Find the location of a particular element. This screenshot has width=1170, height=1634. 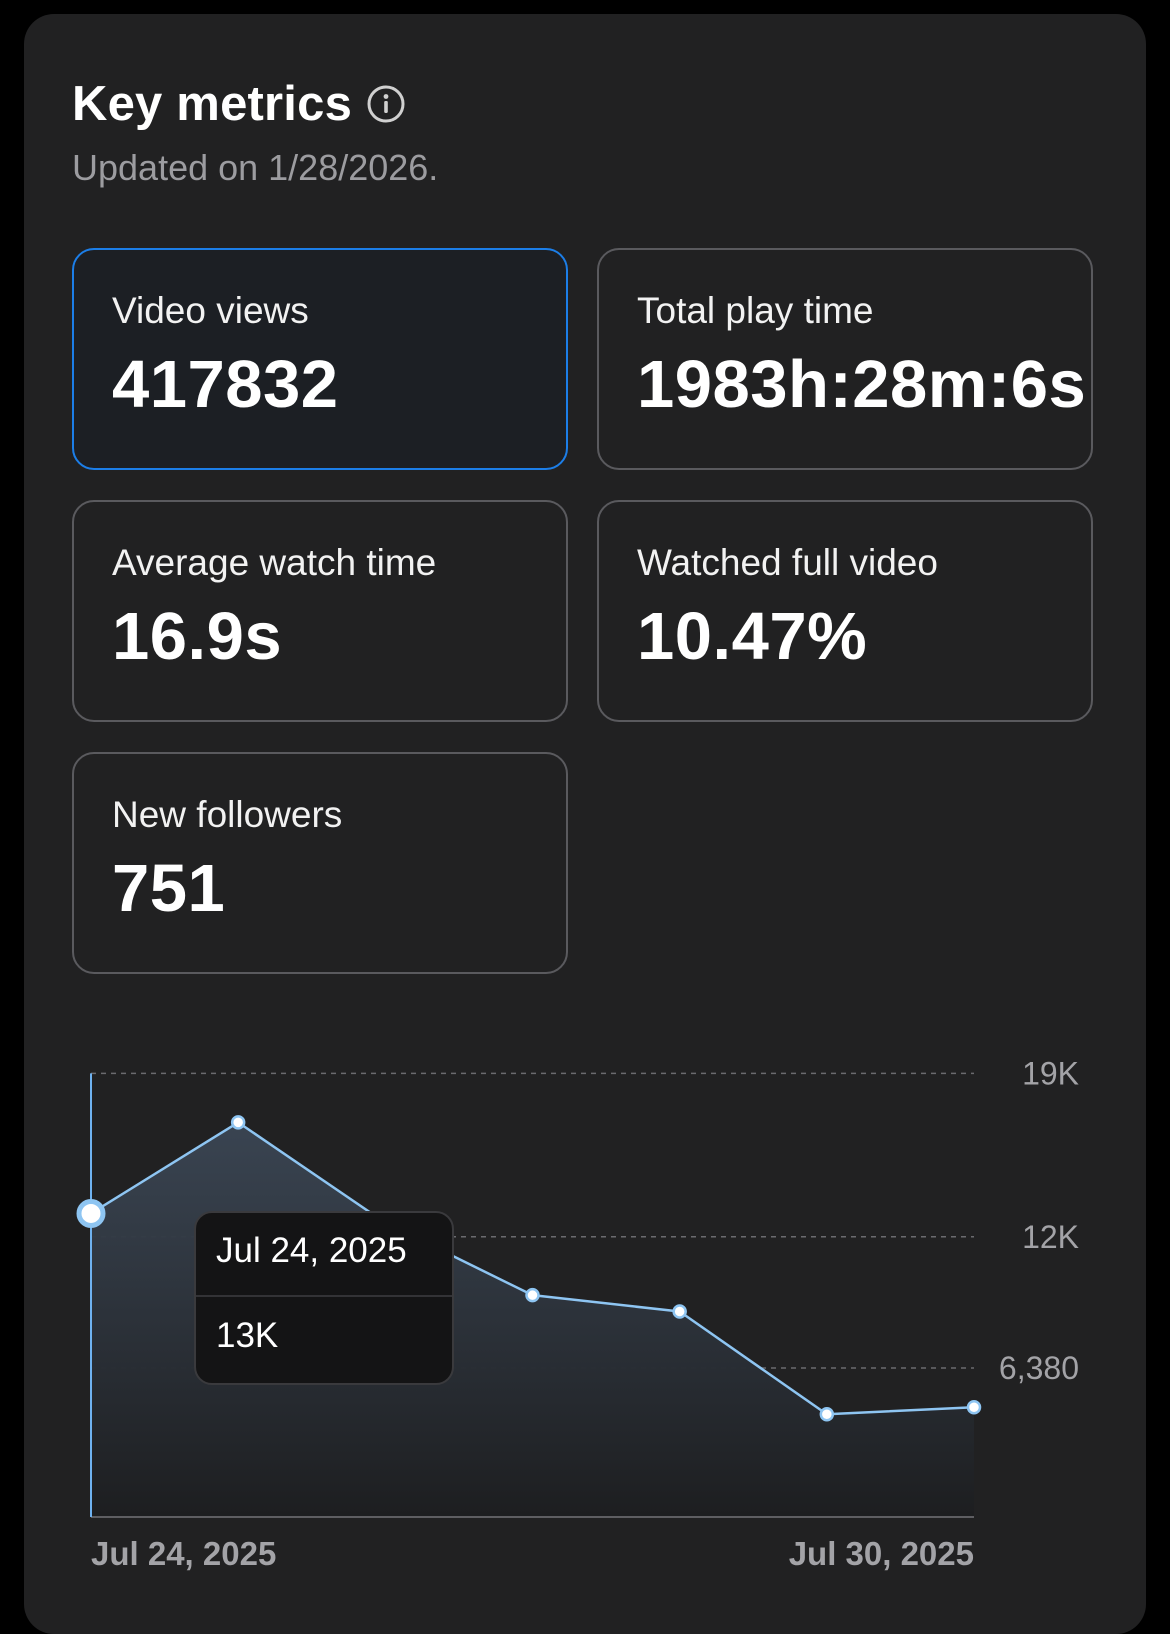

chart-tooltip: Jul 24, 2025 13K is located at coordinates (324, 1298).